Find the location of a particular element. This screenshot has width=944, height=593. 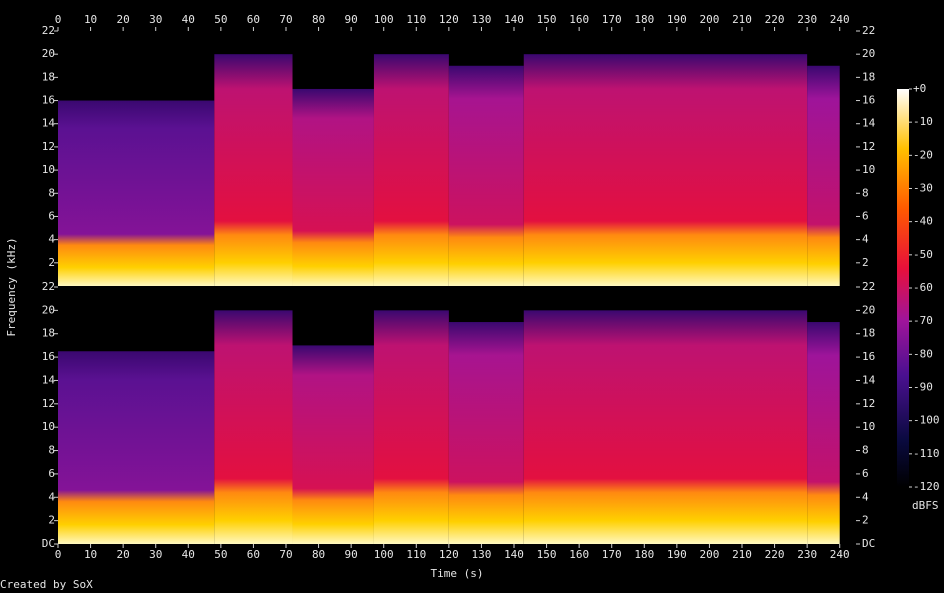

x-tick-label: 150 is located at coordinates (547, 554).